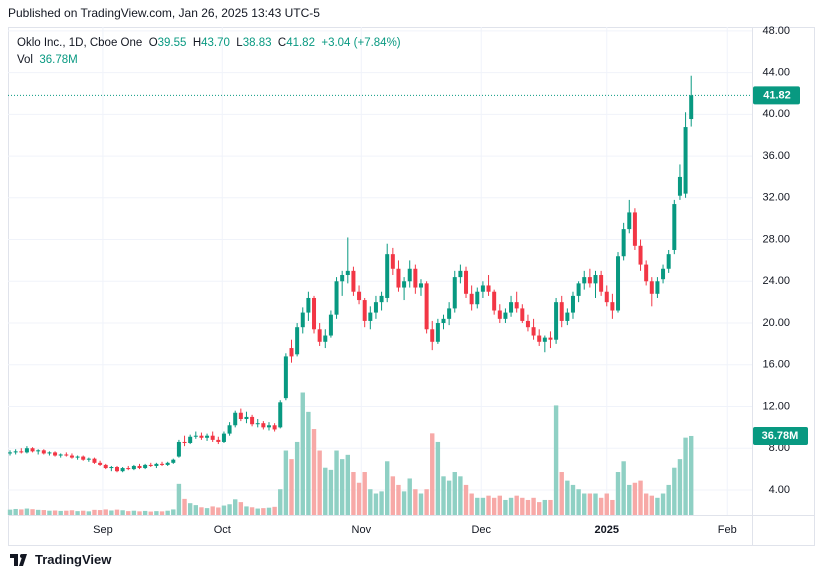 This screenshot has width=822, height=579. I want to click on ohlc-value: 38.83, so click(257, 43).